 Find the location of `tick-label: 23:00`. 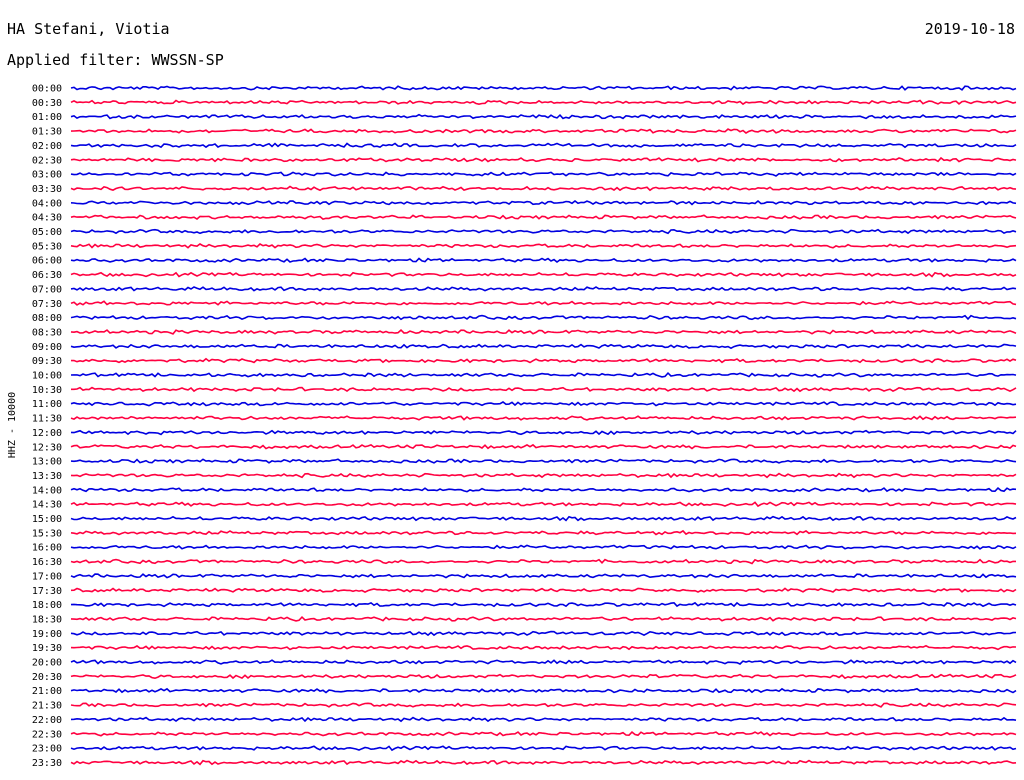

tick-label: 23:00 is located at coordinates (47, 749).